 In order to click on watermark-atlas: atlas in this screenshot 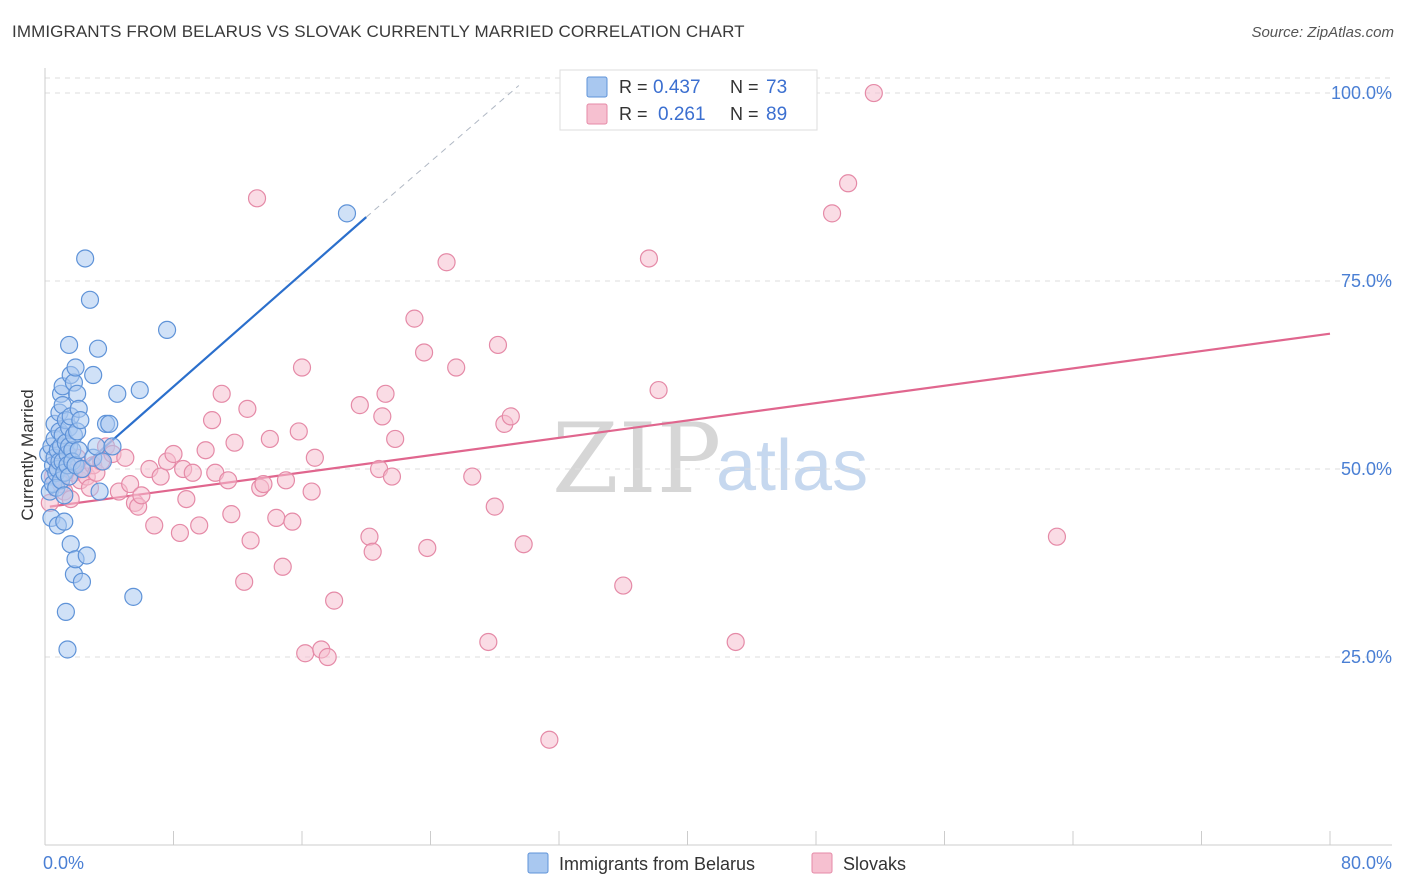, I will do `click(792, 466)`.